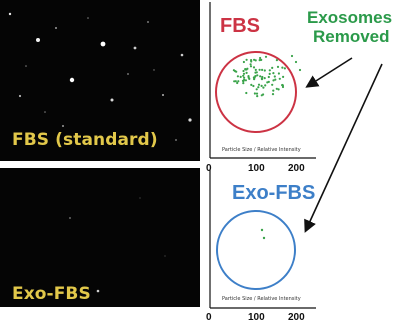 The height and width of the screenshot is (325, 419). I want to click on fbs-tick-100: 100, so click(256, 168).